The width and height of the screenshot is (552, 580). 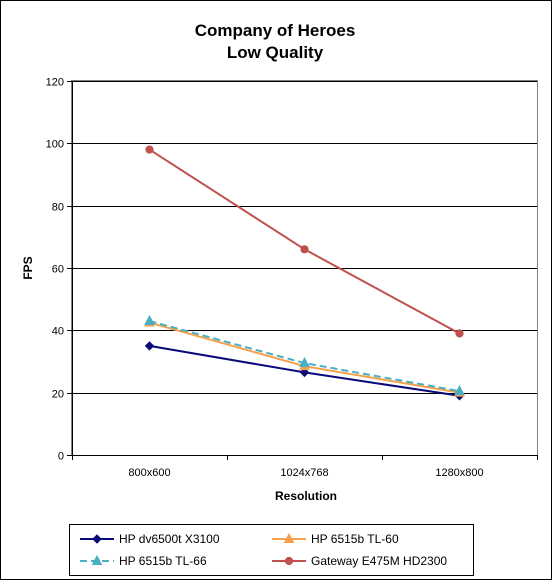 I want to click on y-axis-title: FPS, so click(x=28, y=267).